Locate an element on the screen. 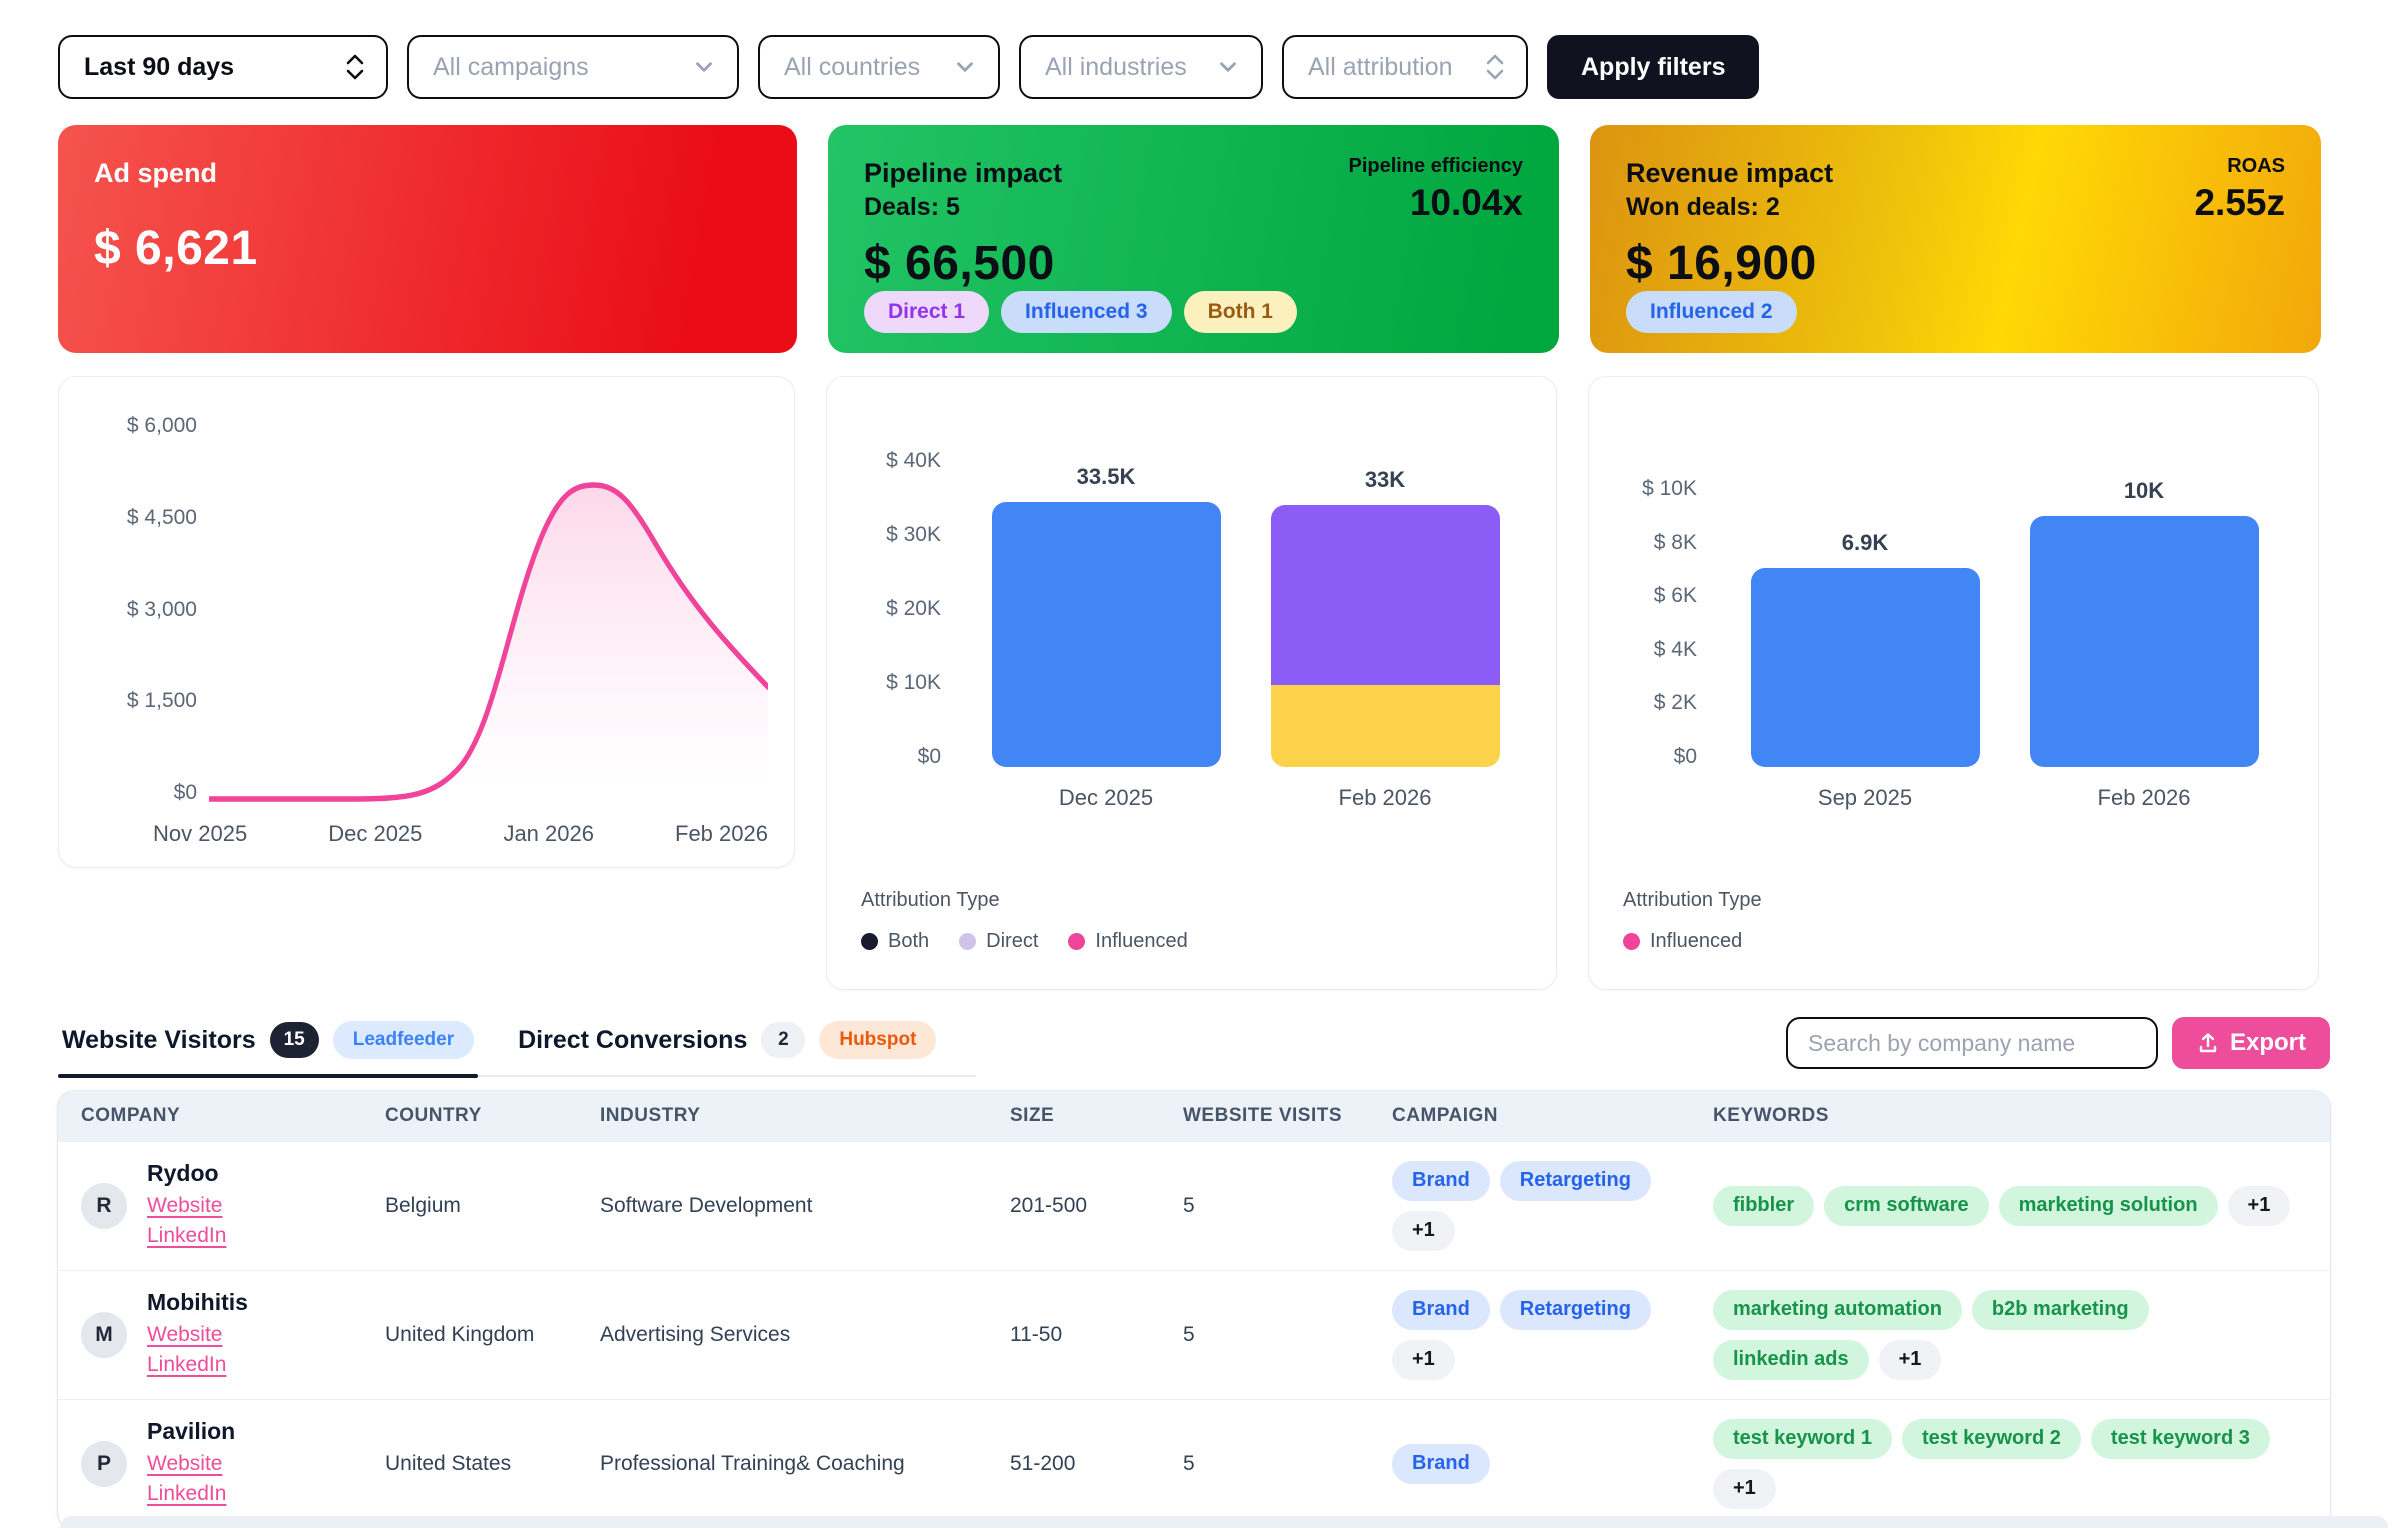 The image size is (2388, 1528). pipeline-value: $ 66,500 is located at coordinates (959, 264).